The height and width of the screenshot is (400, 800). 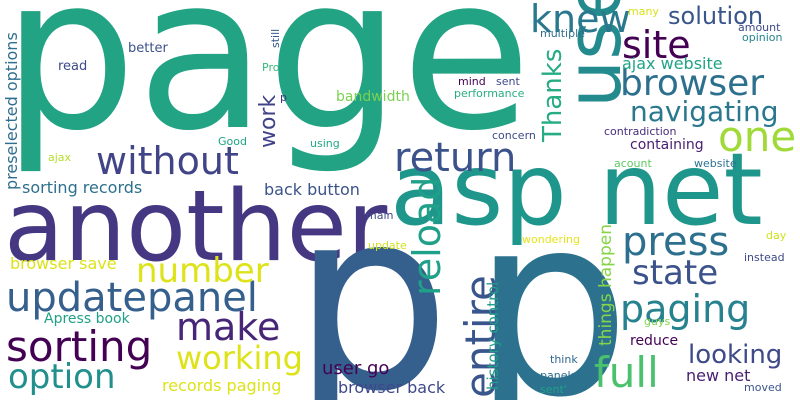 I want to click on word-full: full, so click(x=626, y=372).